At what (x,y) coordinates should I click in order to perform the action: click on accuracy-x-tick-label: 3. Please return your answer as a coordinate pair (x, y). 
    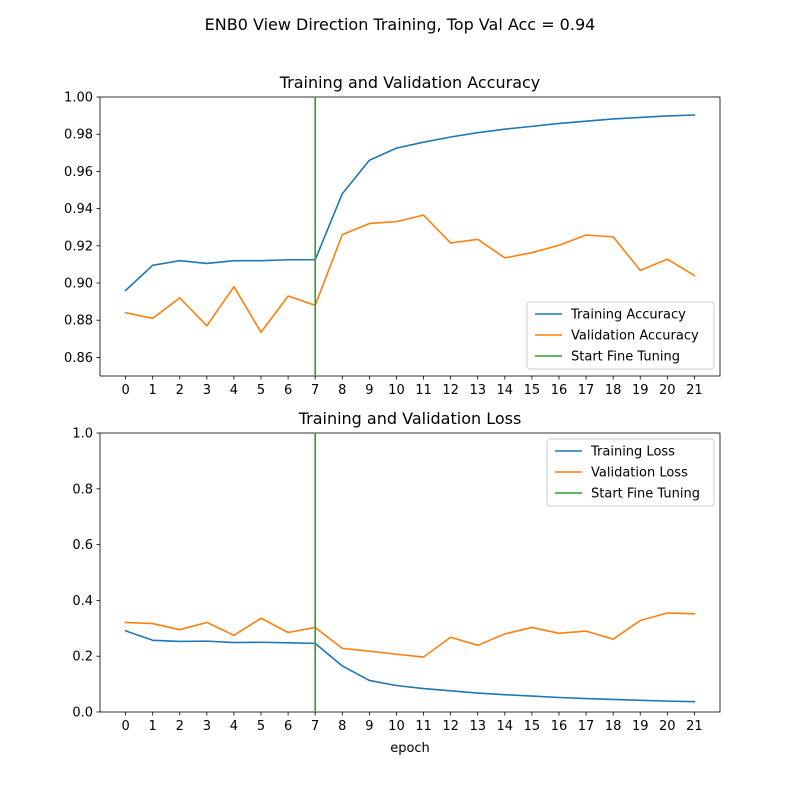
    Looking at the image, I should click on (207, 390).